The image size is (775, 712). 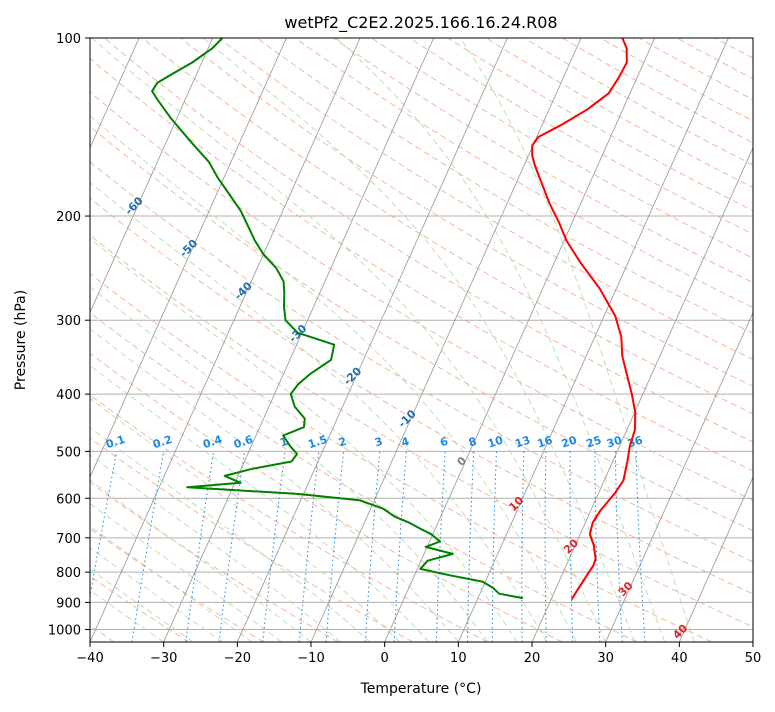 What do you see at coordinates (310, 658) in the screenshot?
I see `x-tick-label: −10` at bounding box center [310, 658].